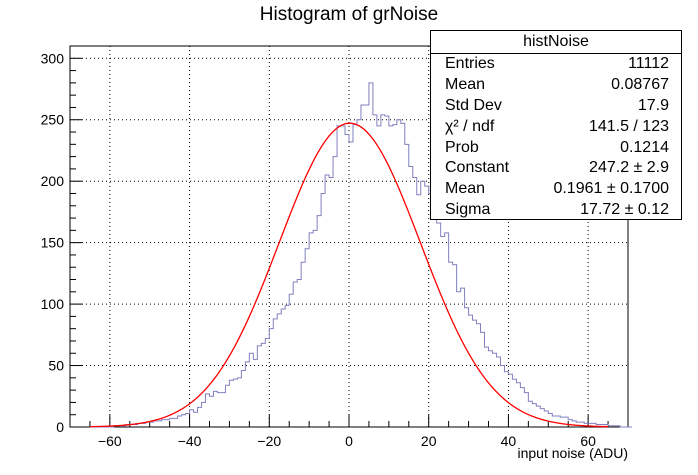  Describe the element at coordinates (349, 14) in the screenshot. I see `chart-title: Histogram of grNoise` at that location.